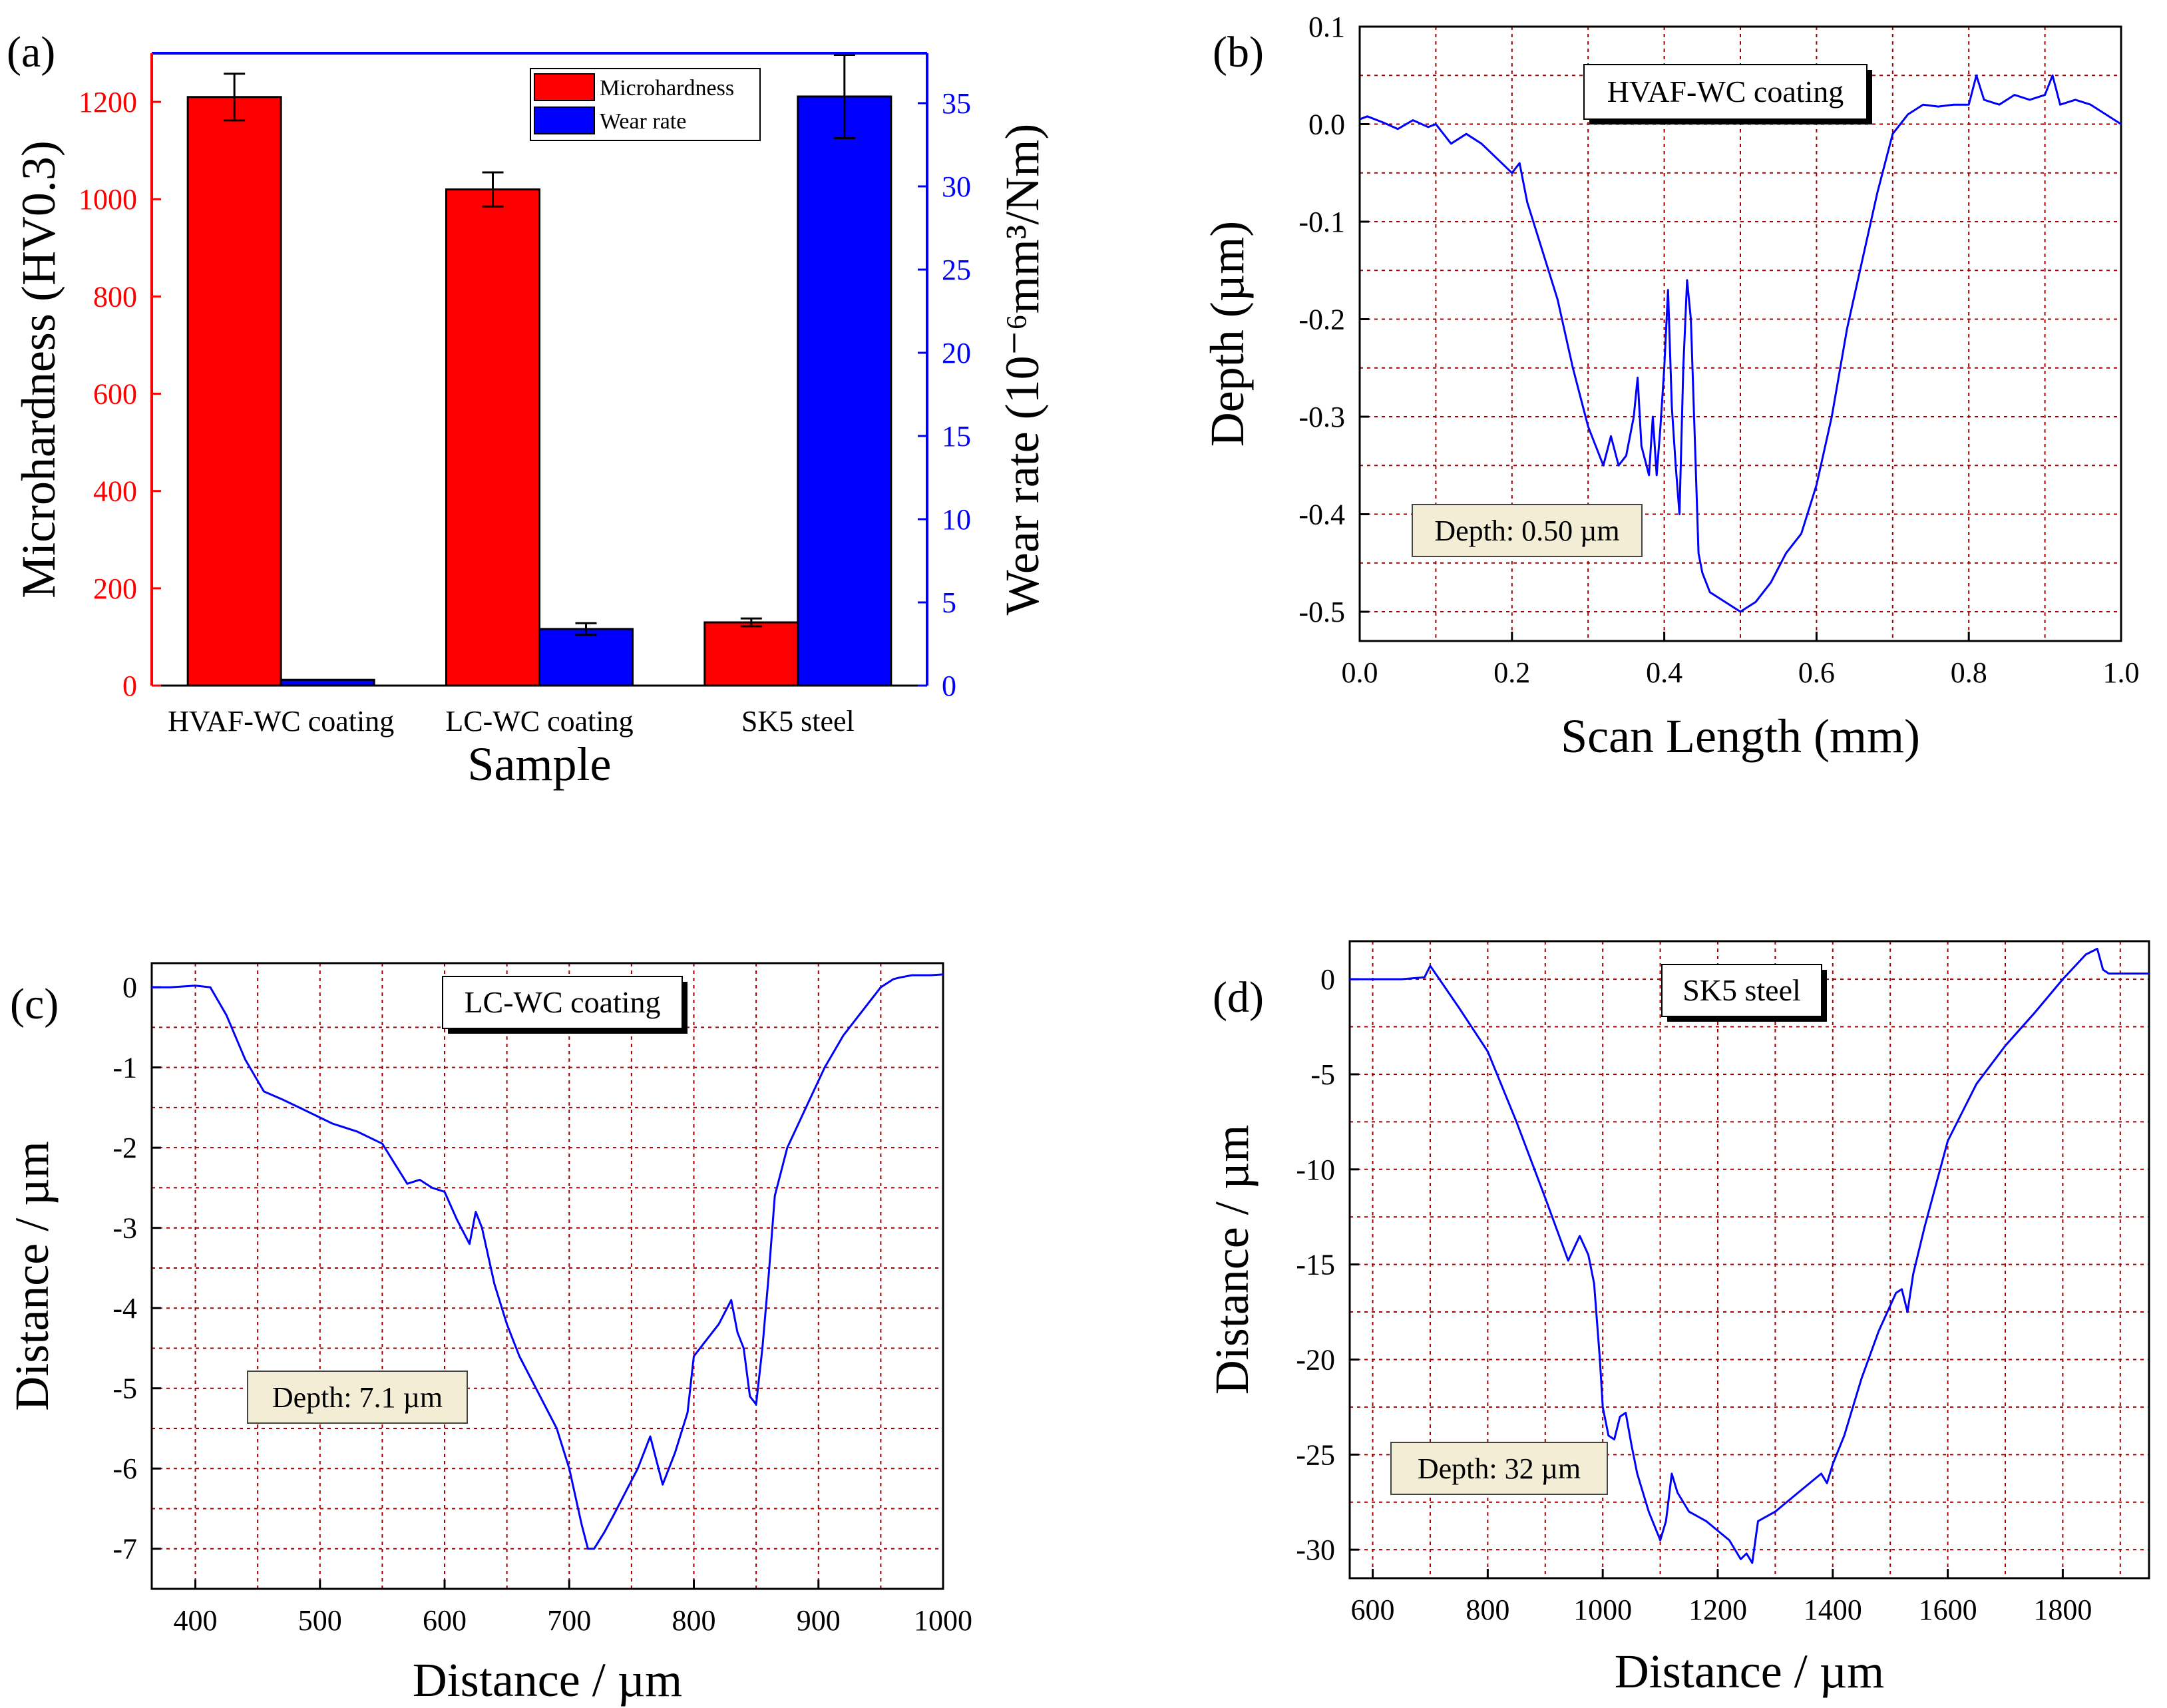 The width and height of the screenshot is (2167, 1708). I want to click on y-right-tick-label: 35, so click(957, 103).